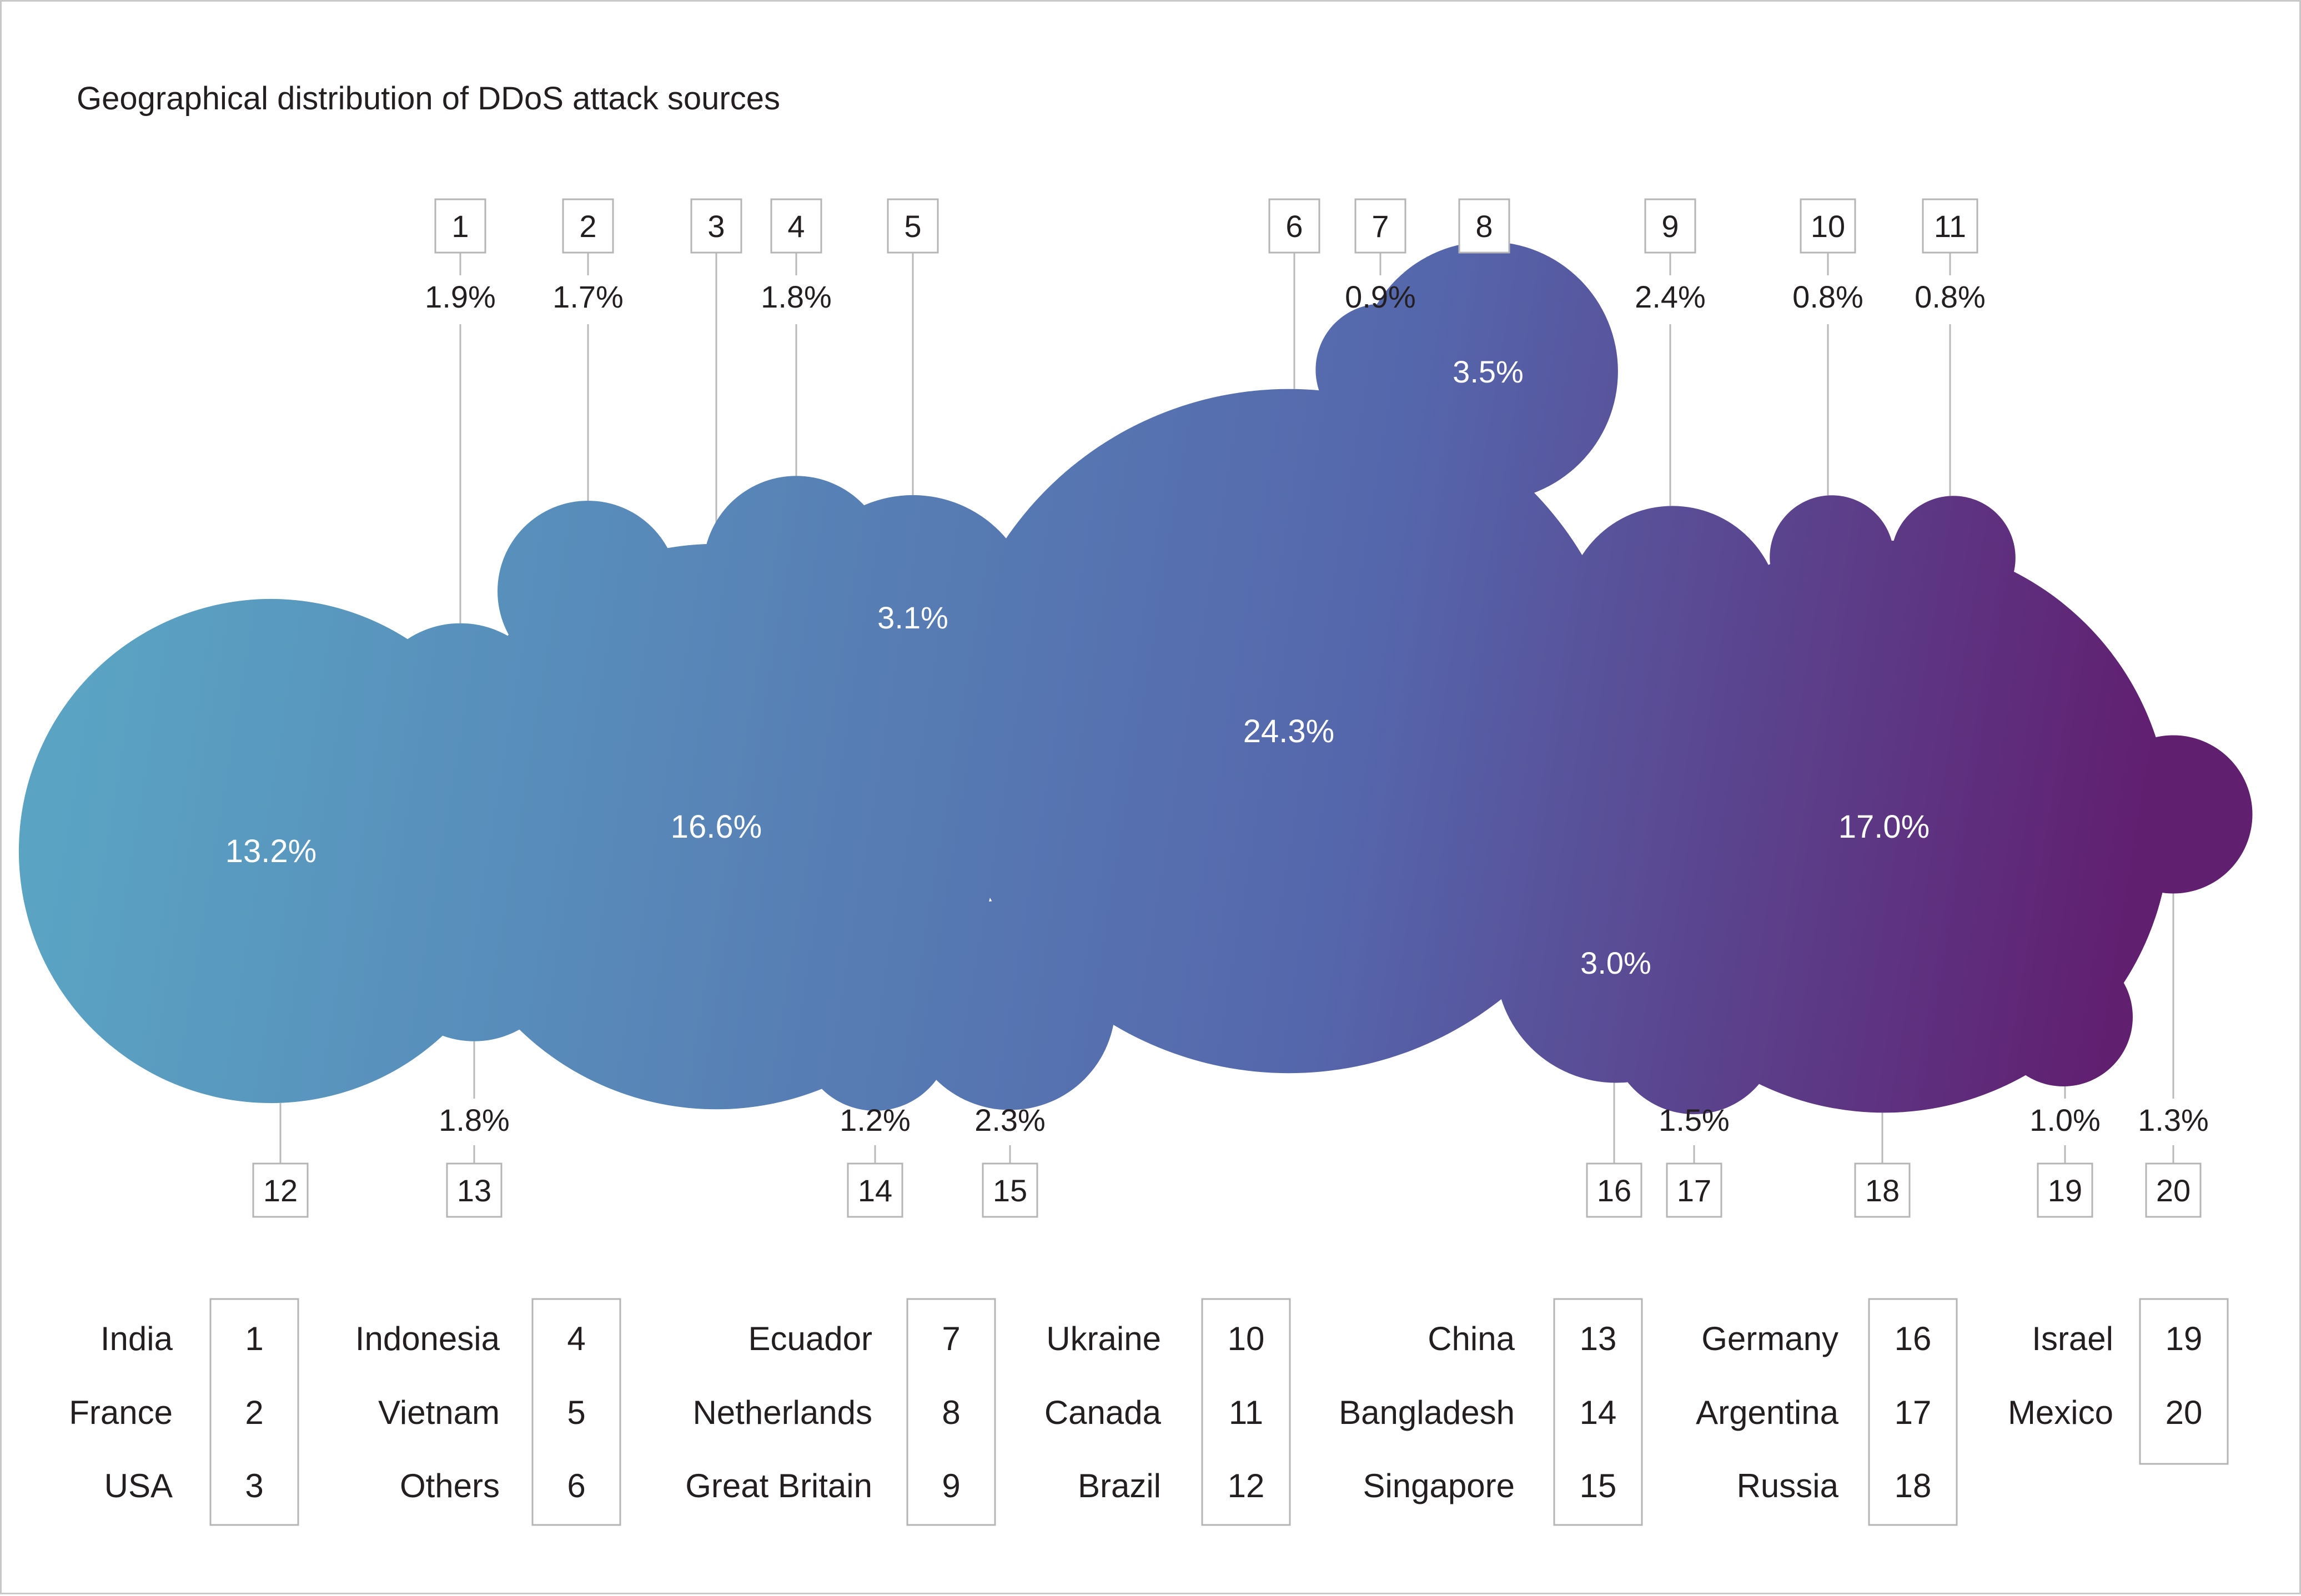 Image resolution: width=2301 pixels, height=1596 pixels. Describe the element at coordinates (716, 827) in the screenshot. I see `value-label-3: 16.6%` at that location.